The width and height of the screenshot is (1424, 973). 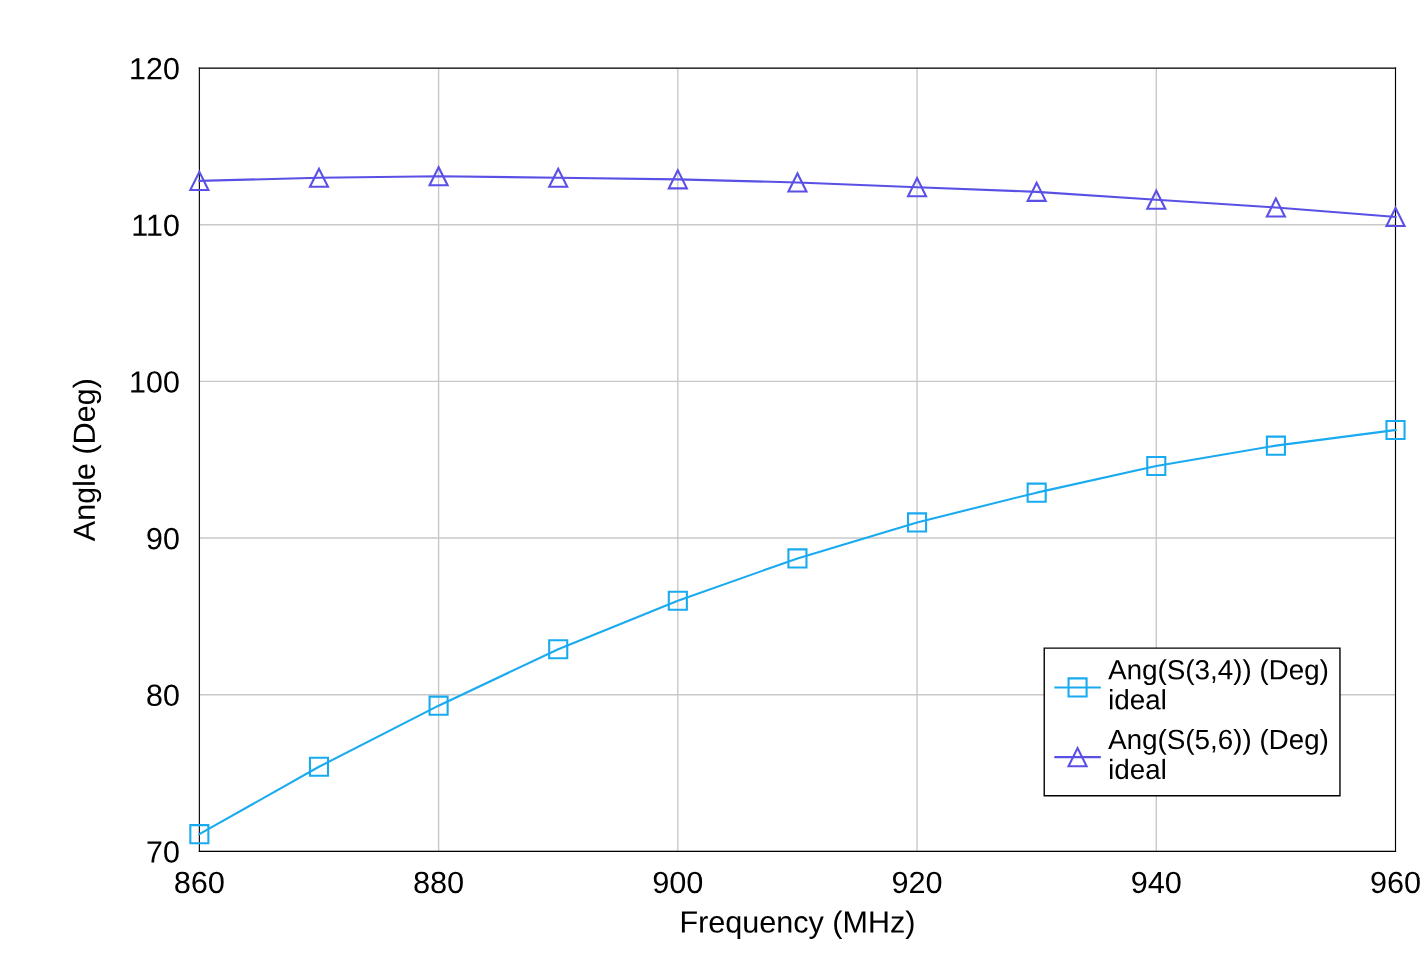 I want to click on y-tick-label: 80, so click(x=163, y=695).